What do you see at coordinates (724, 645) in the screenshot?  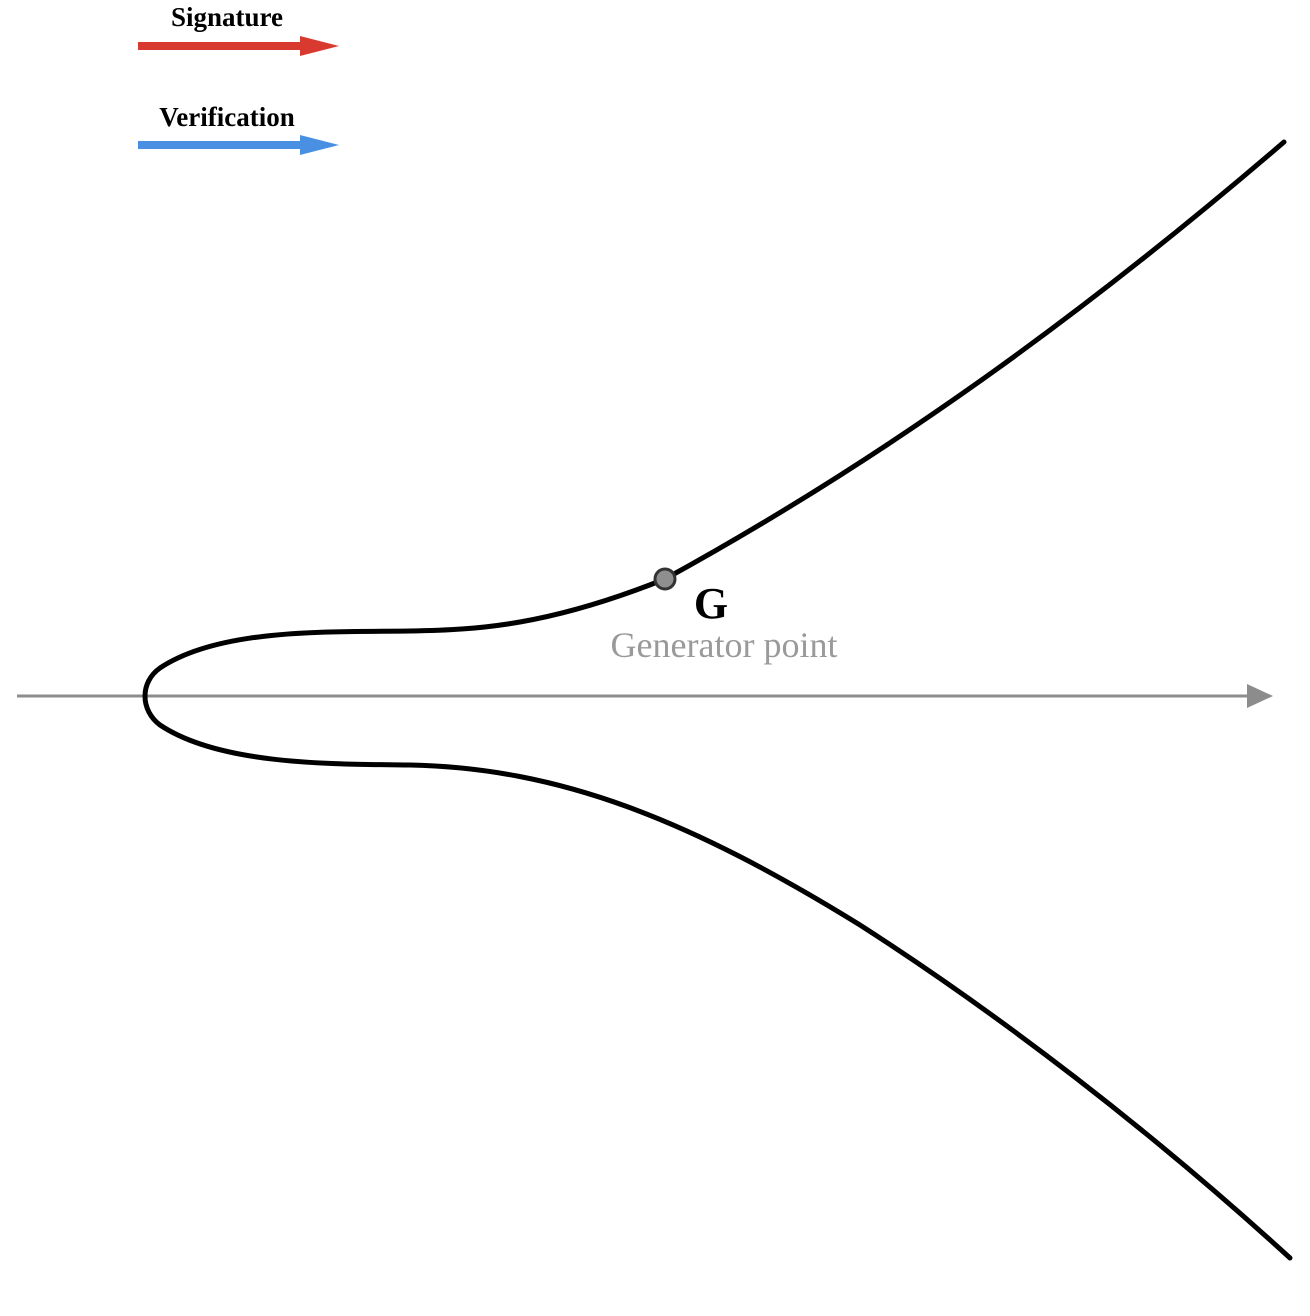 I see `generator-point-caption: Generator point` at bounding box center [724, 645].